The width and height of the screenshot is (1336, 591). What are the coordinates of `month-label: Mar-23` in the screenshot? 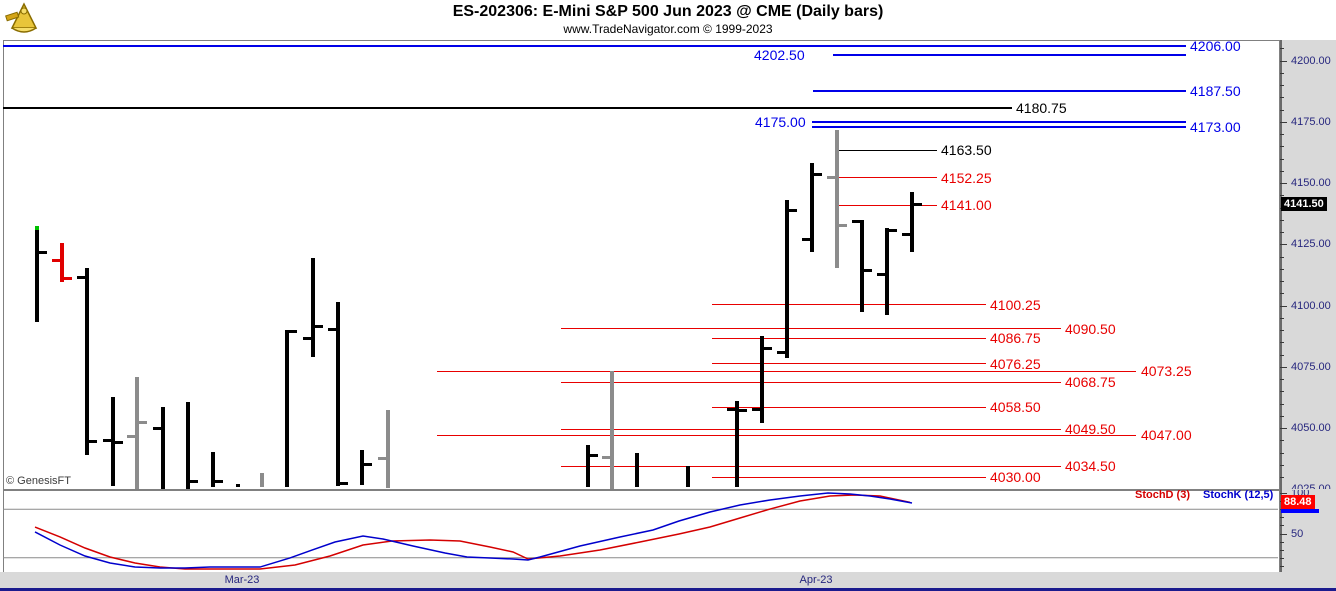 It's located at (242, 580).